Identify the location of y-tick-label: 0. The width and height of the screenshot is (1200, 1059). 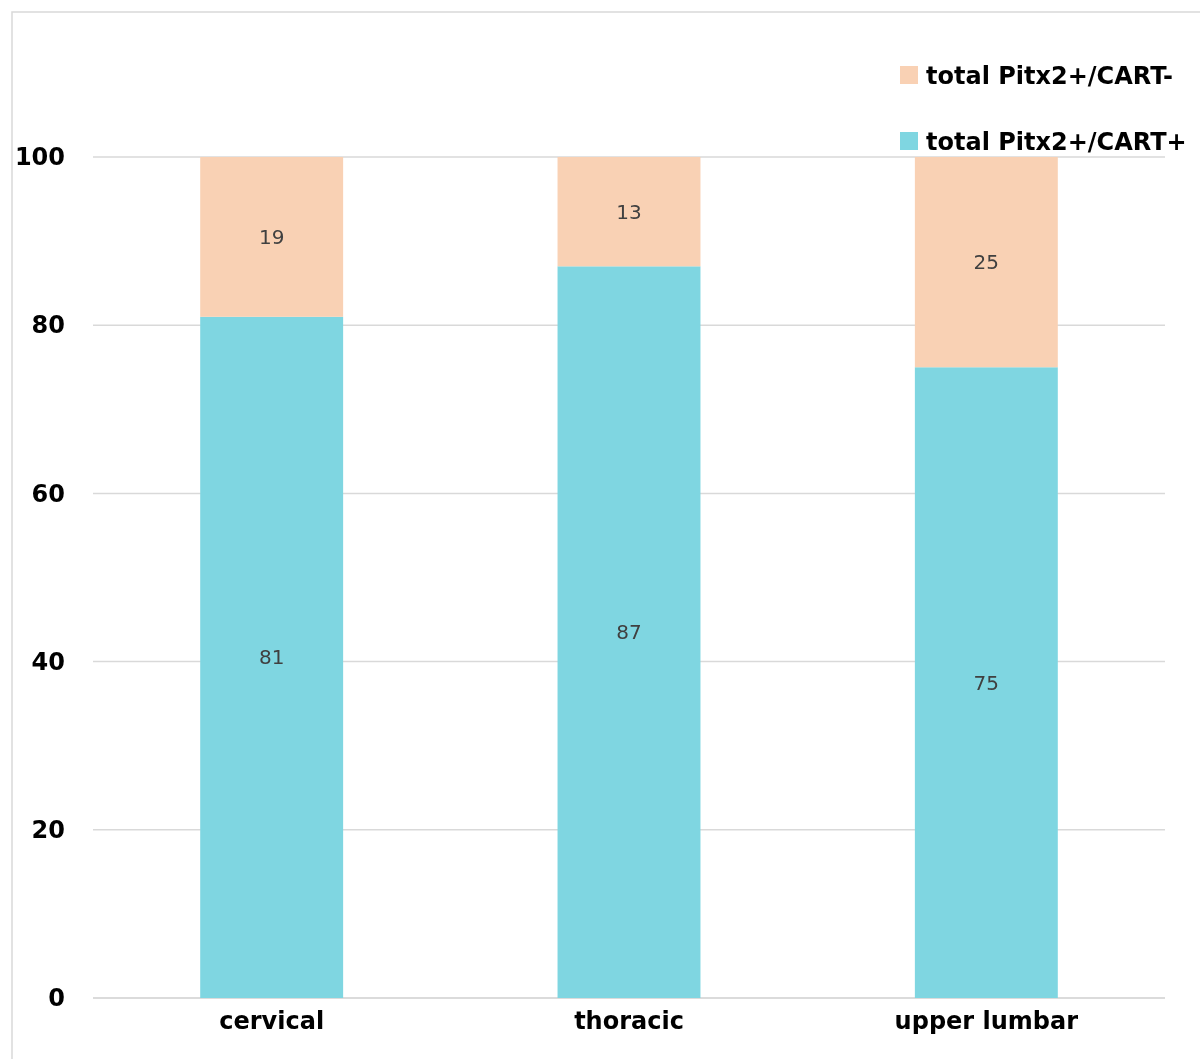
(56, 998).